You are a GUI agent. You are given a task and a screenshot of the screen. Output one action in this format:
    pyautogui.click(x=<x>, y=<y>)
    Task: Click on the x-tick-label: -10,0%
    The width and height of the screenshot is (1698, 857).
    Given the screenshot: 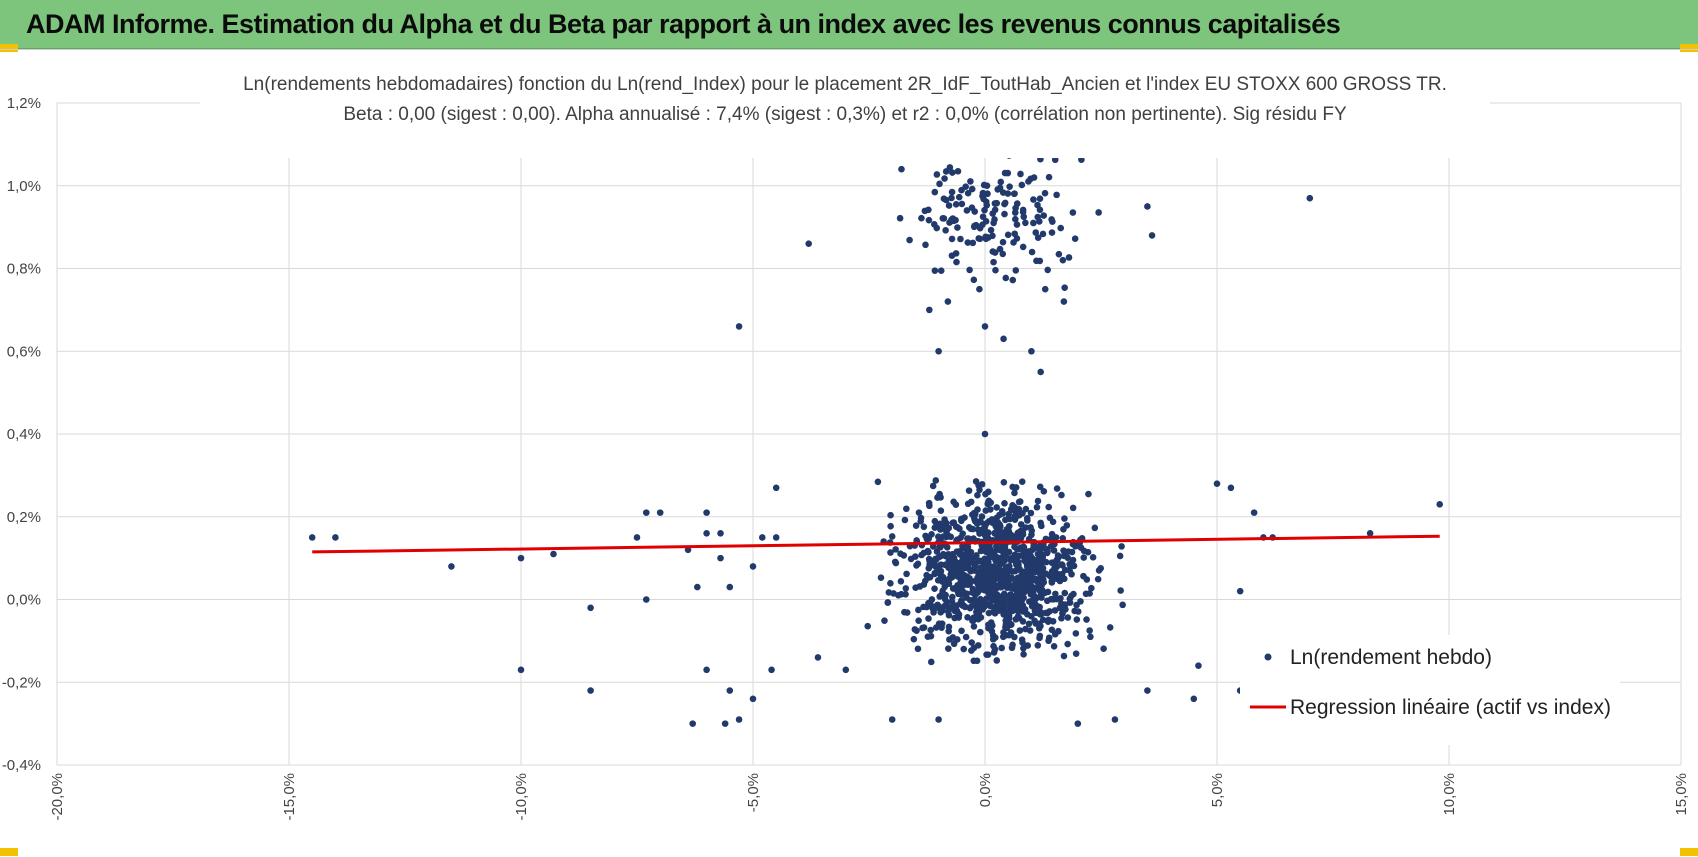 What is the action you would take?
    pyautogui.click(x=521, y=797)
    